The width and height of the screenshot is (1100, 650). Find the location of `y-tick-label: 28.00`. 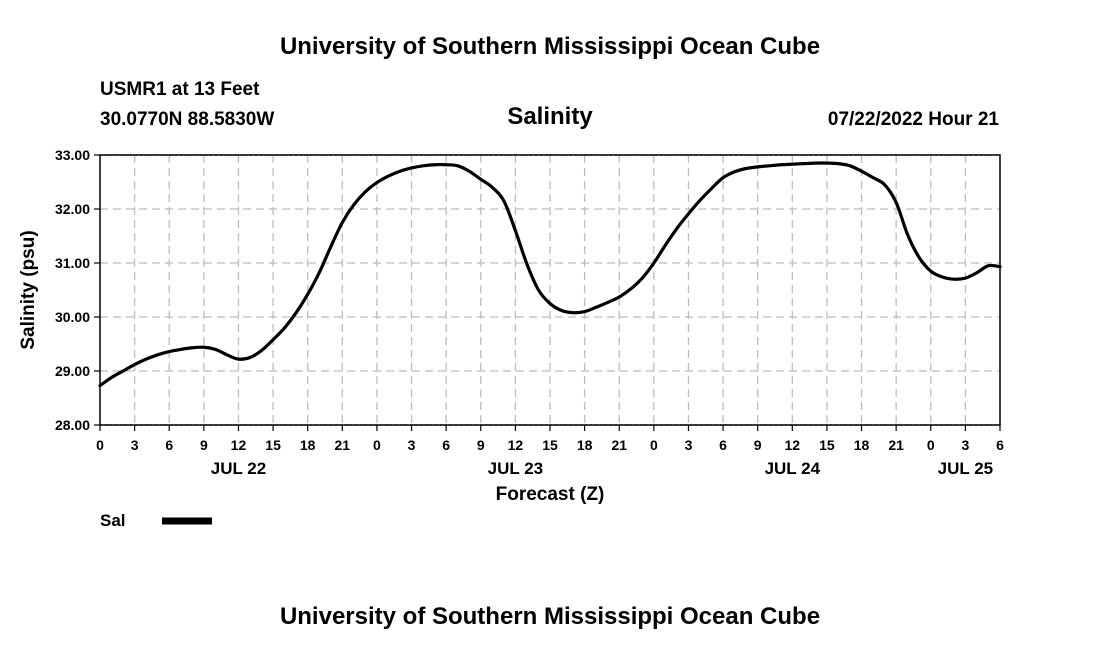

y-tick-label: 28.00 is located at coordinates (72, 425).